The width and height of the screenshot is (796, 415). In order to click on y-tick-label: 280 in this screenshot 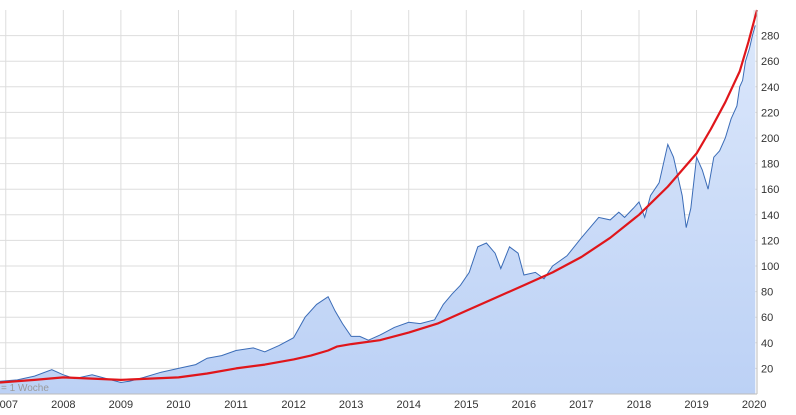, I will do `click(770, 37)`.